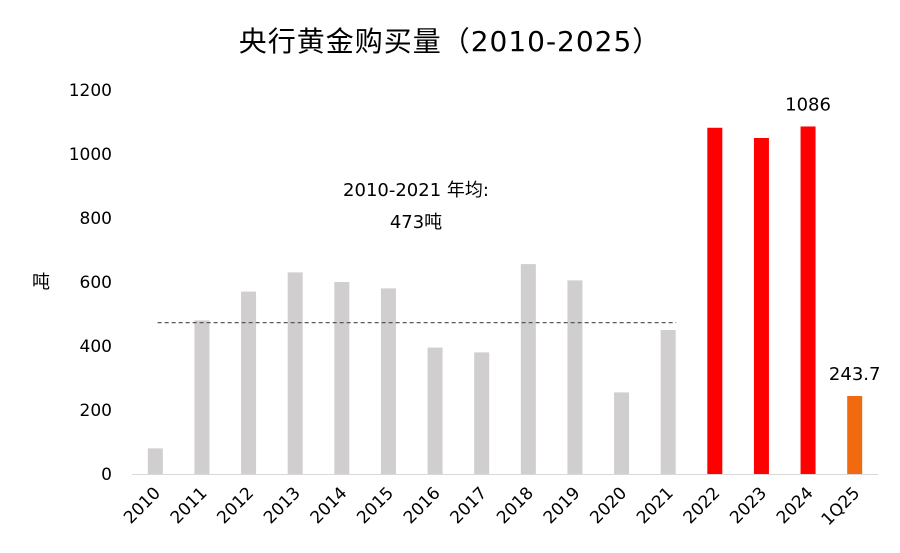 The width and height of the screenshot is (900, 553). What do you see at coordinates (528, 369) in the screenshot?
I see `bar-2018` at bounding box center [528, 369].